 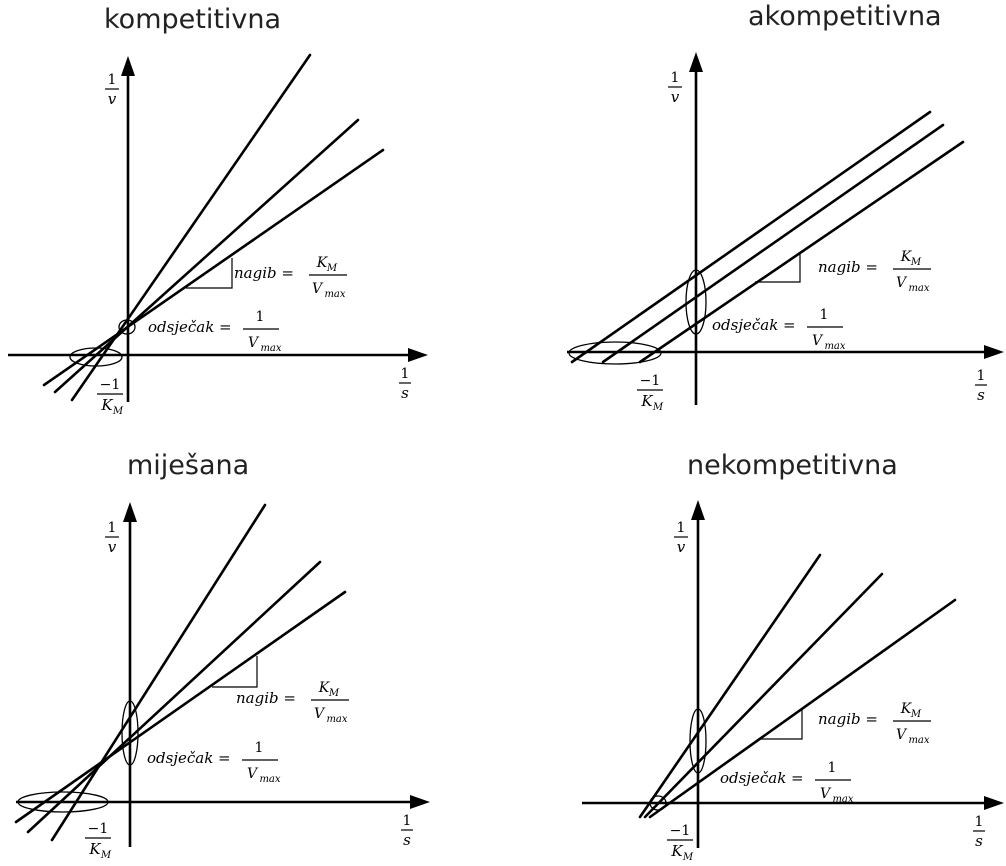 I want to click on panel-title-kompetitivna: kompetitivna, so click(x=193, y=19).